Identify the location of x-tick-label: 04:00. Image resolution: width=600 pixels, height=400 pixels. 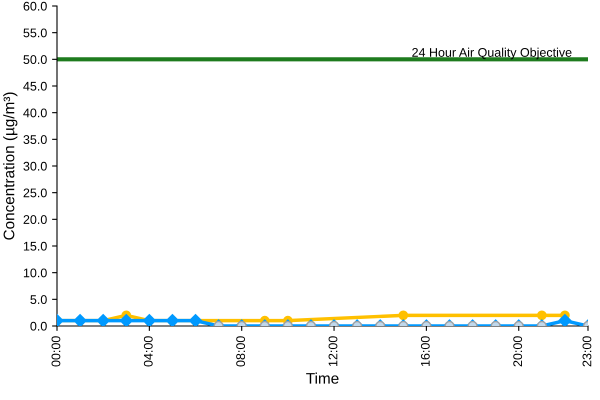
(148, 351).